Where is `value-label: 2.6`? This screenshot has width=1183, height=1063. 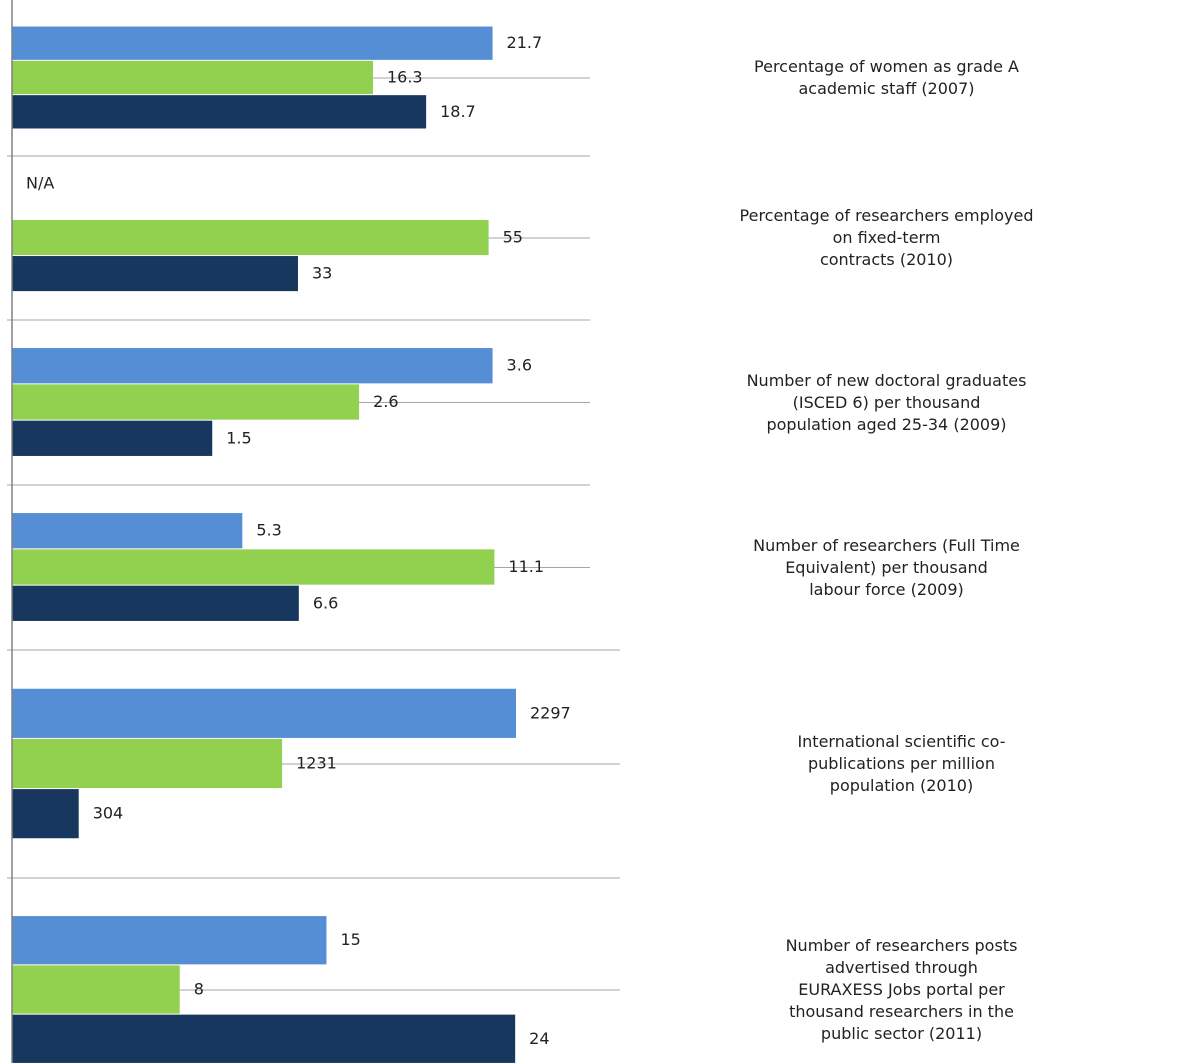 value-label: 2.6 is located at coordinates (385, 401).